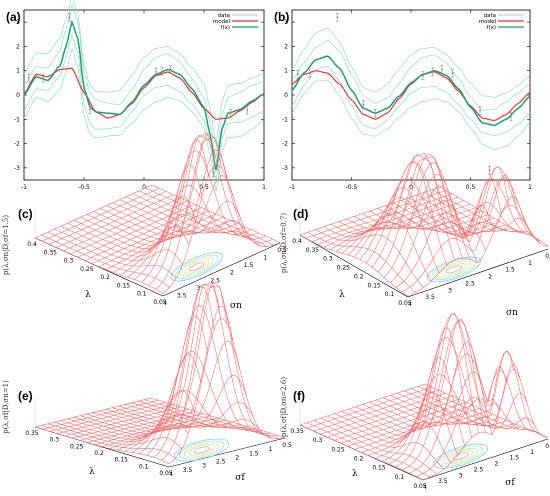 The width and height of the screenshot is (550, 496). Describe the element at coordinates (222, 22) in the screenshot. I see `legend-label: model` at that location.